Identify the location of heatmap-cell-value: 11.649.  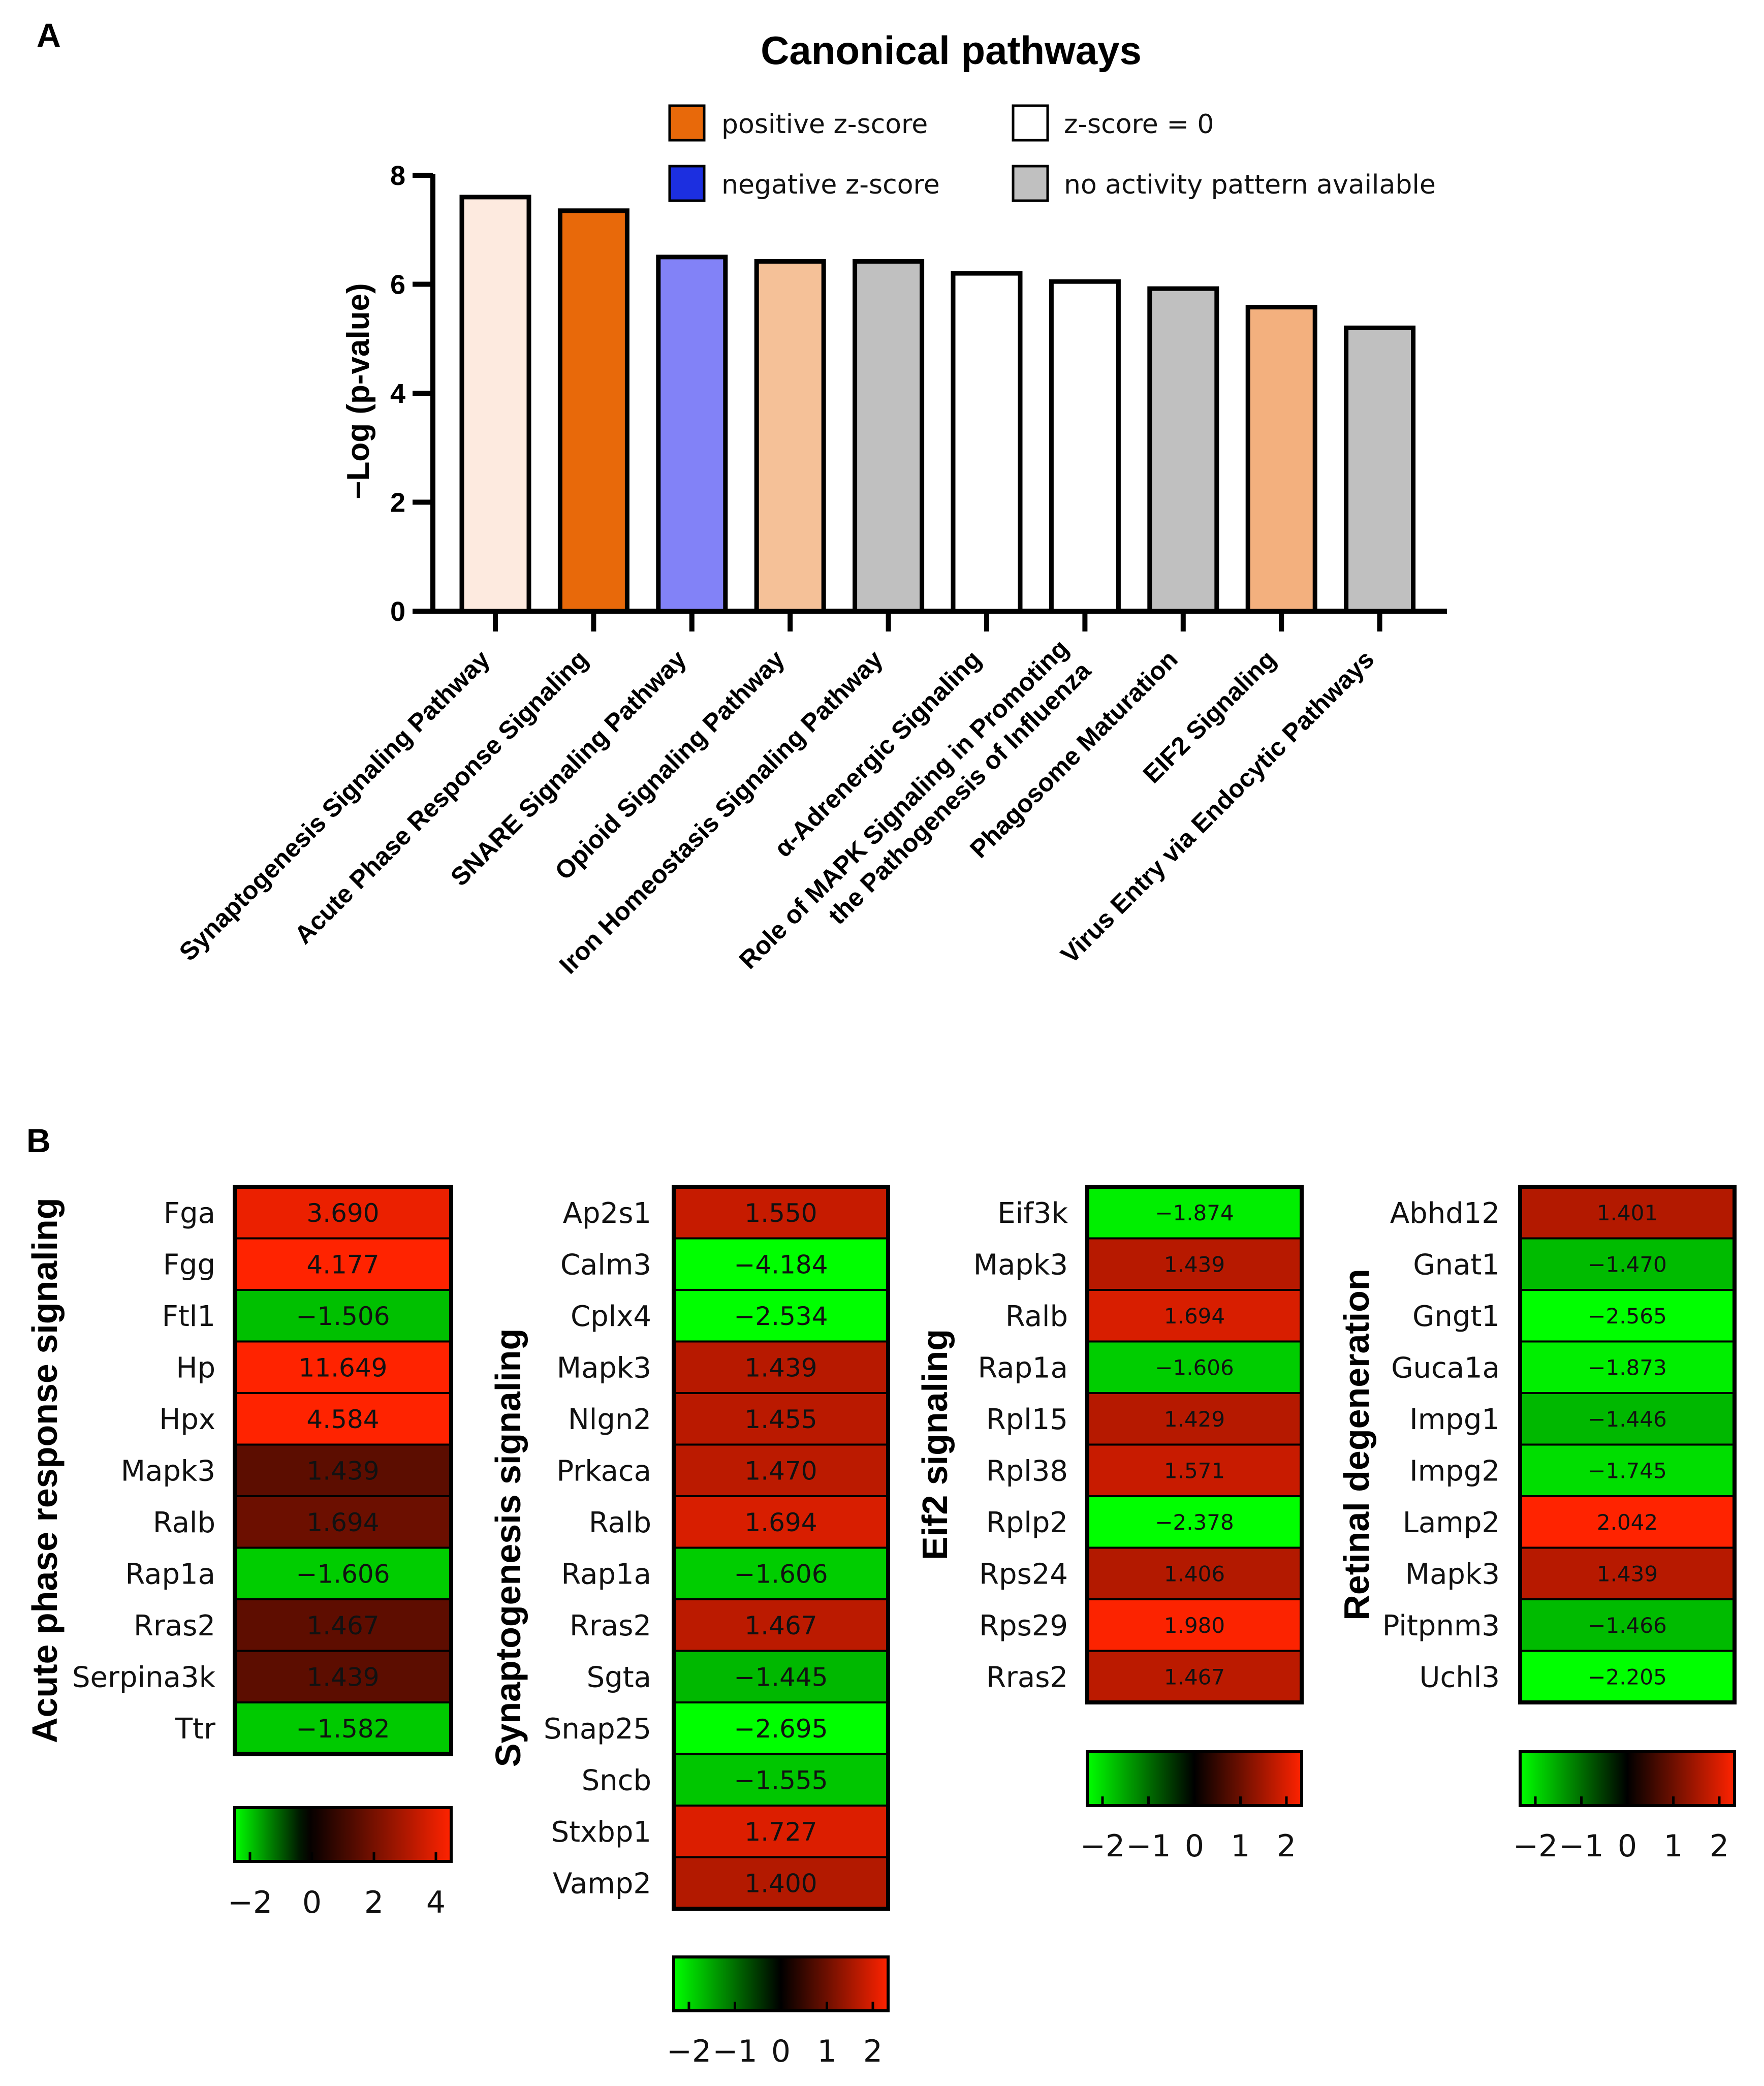
(343, 1367).